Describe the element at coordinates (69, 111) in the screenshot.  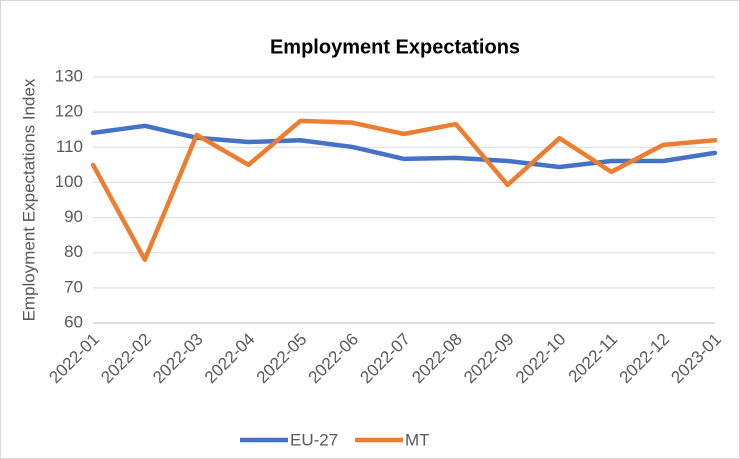
I see `y-tick-label: 120` at that location.